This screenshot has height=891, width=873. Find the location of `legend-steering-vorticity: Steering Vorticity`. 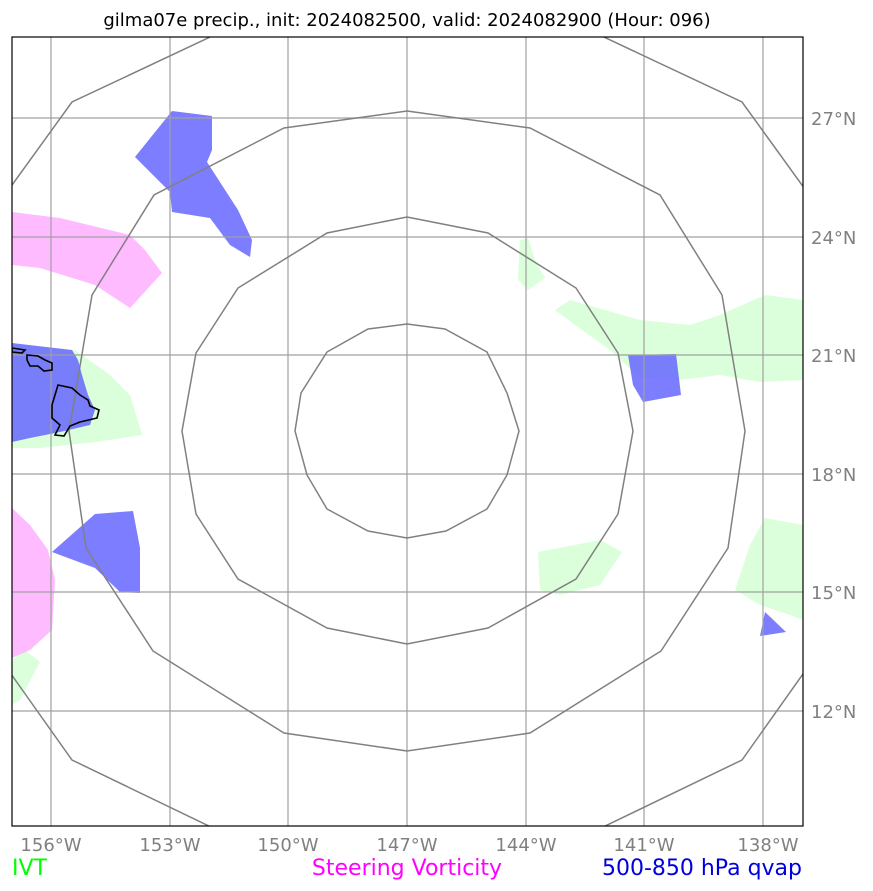

legend-steering-vorticity: Steering Vorticity is located at coordinates (407, 868).